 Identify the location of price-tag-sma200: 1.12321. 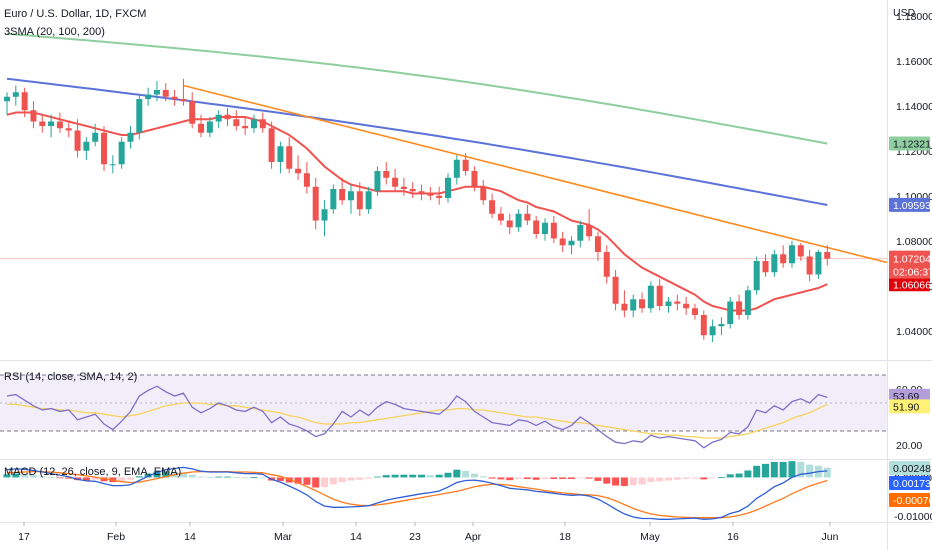
(912, 145).